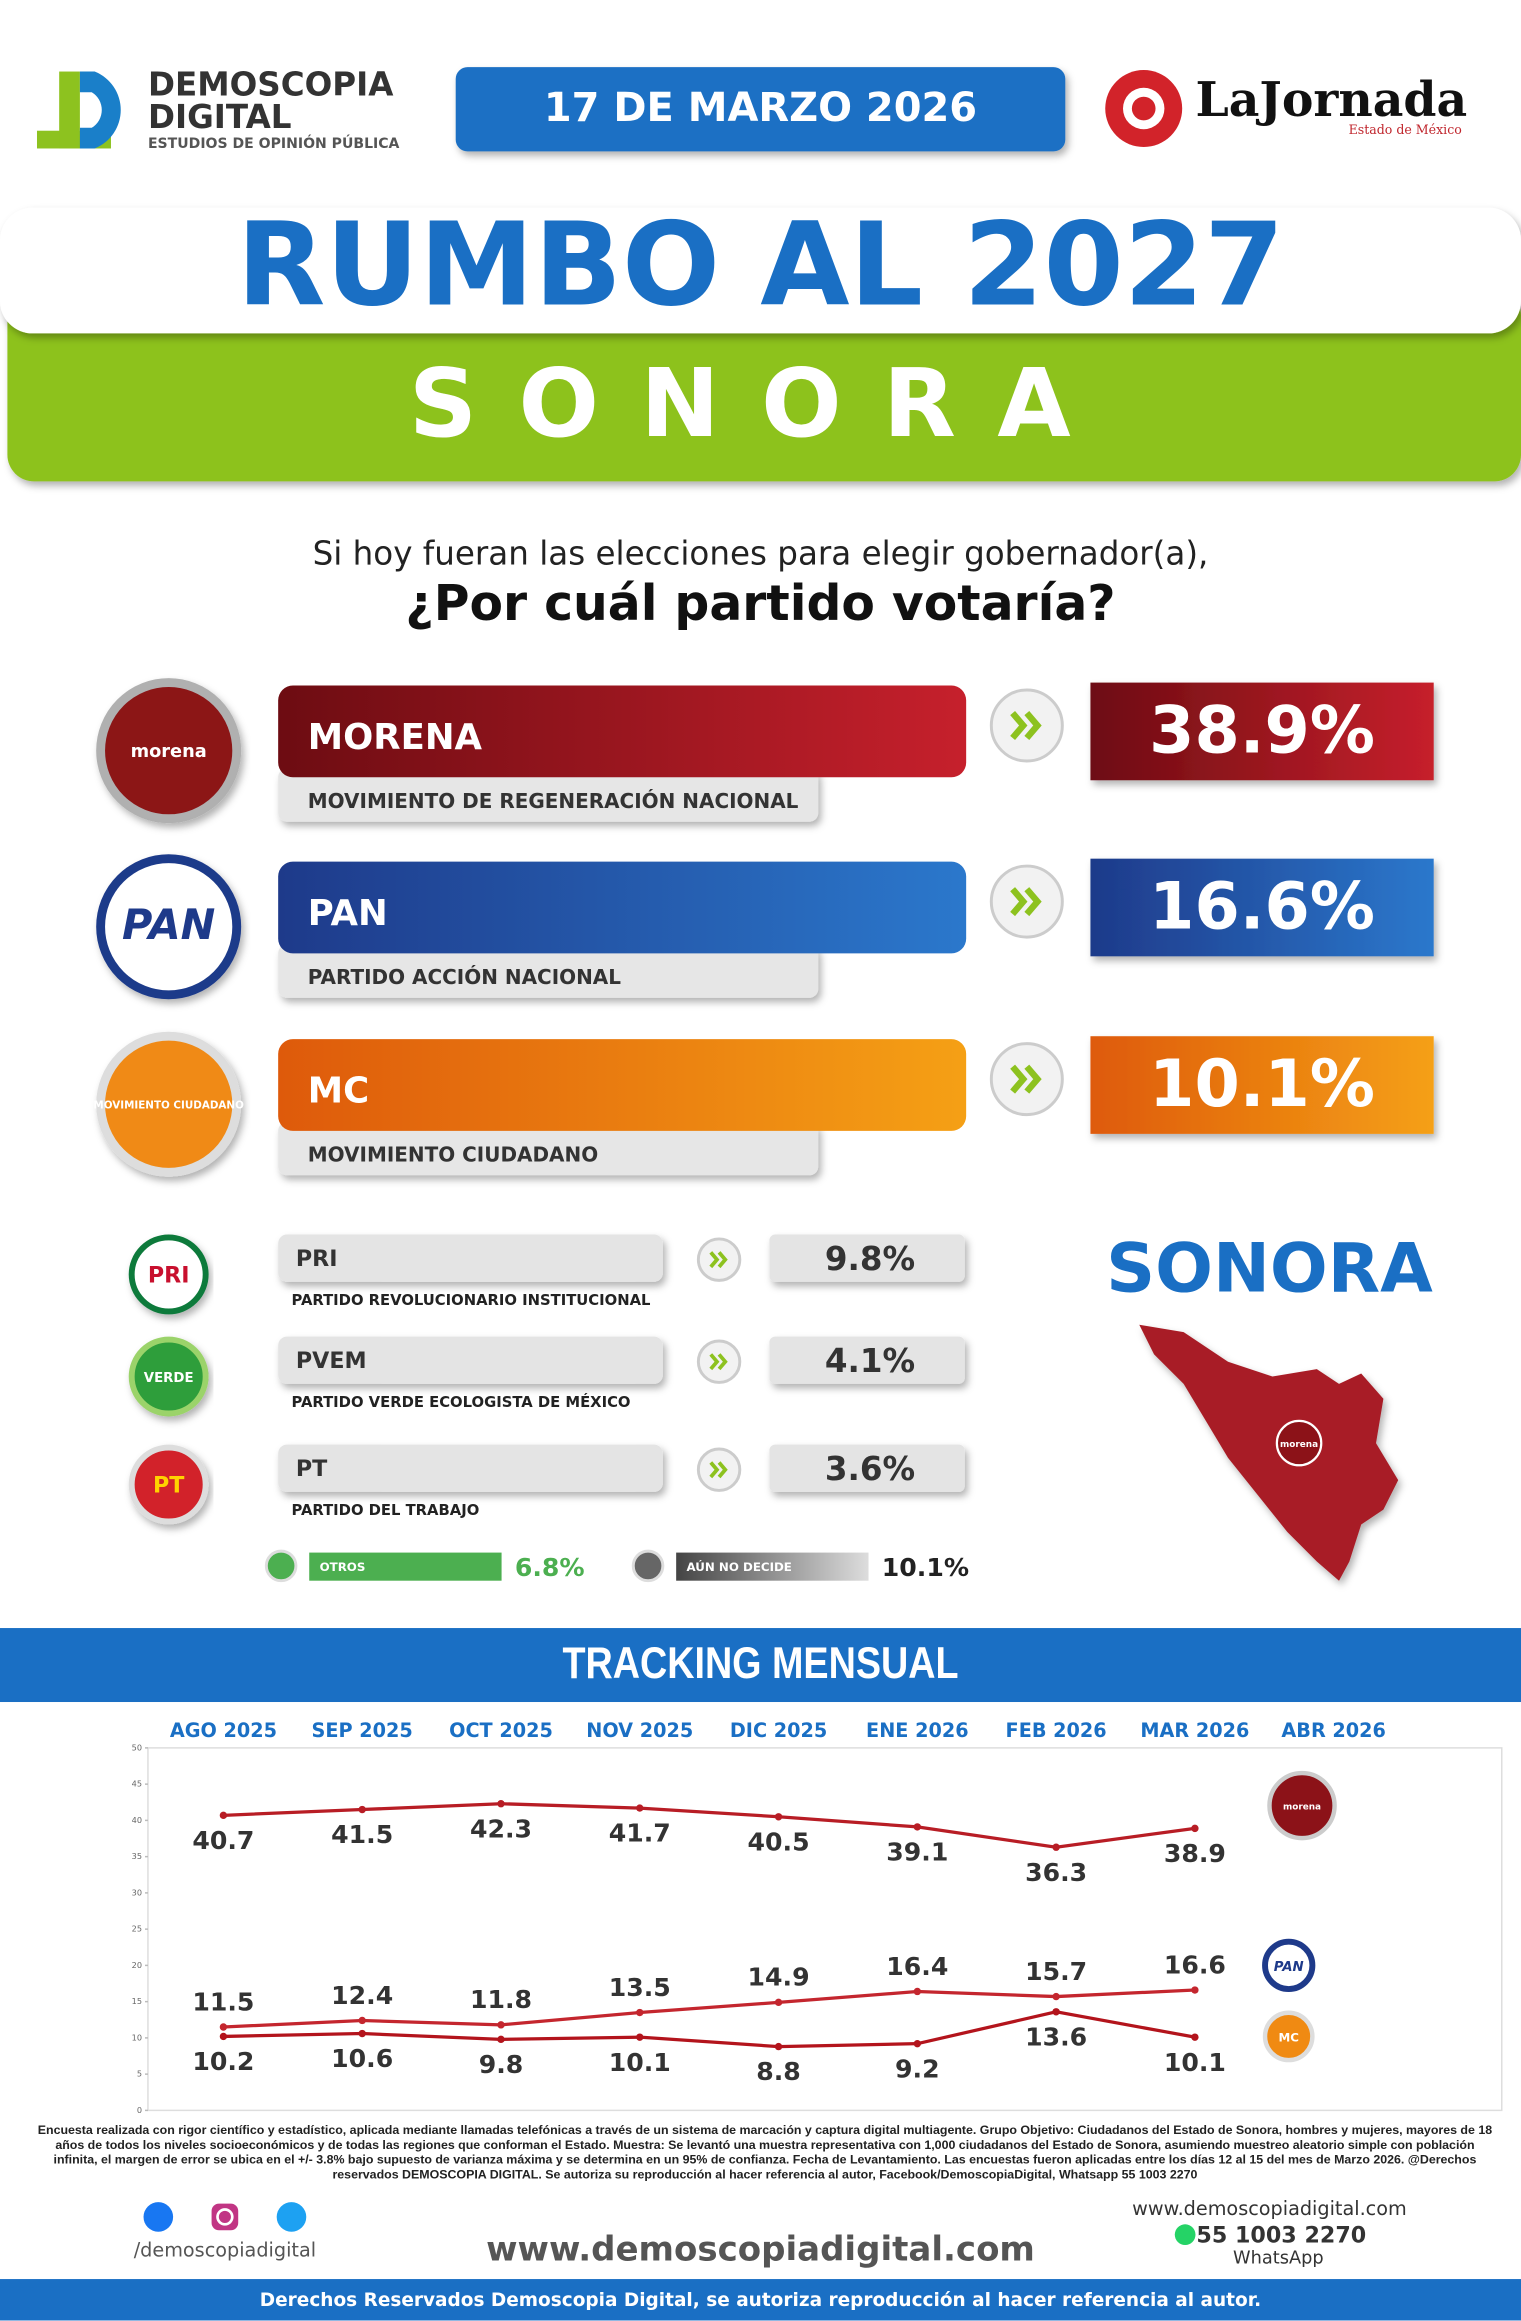 This screenshot has height=2321, width=1521. What do you see at coordinates (640, 2062) in the screenshot?
I see `data-label: 10.1` at bounding box center [640, 2062].